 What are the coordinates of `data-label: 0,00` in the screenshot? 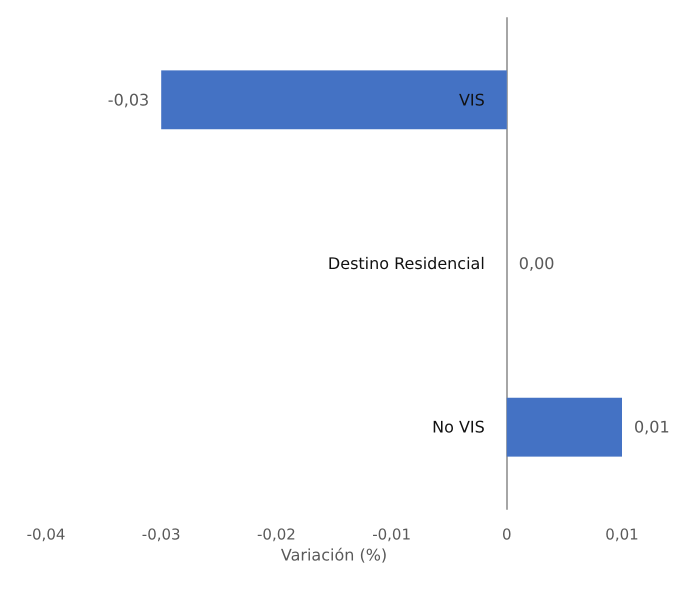 It's located at (536, 263).